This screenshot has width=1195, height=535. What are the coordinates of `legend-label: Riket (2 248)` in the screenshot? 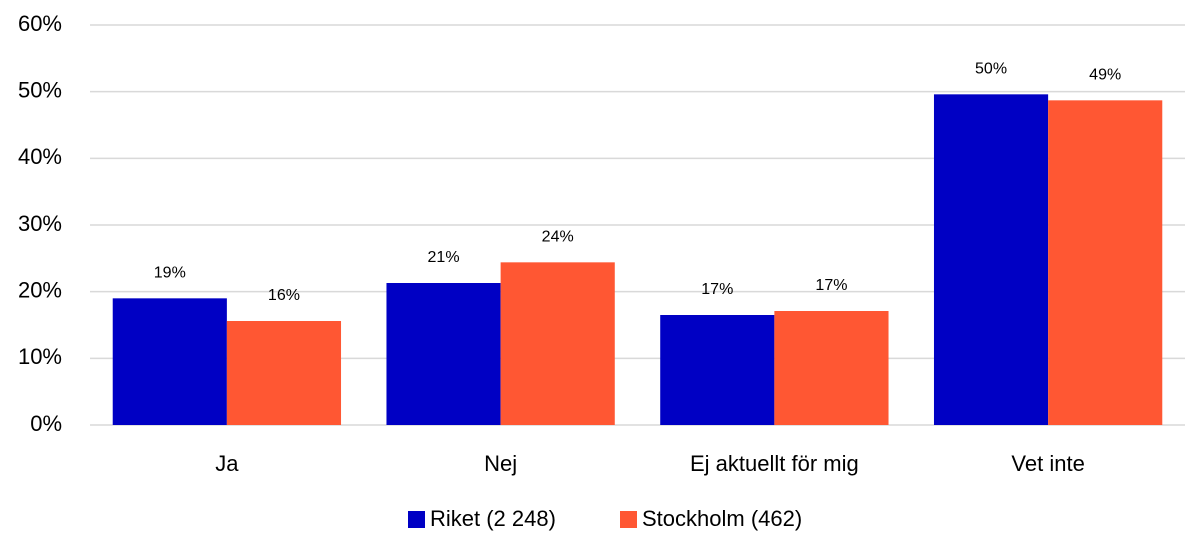 It's located at (493, 518).